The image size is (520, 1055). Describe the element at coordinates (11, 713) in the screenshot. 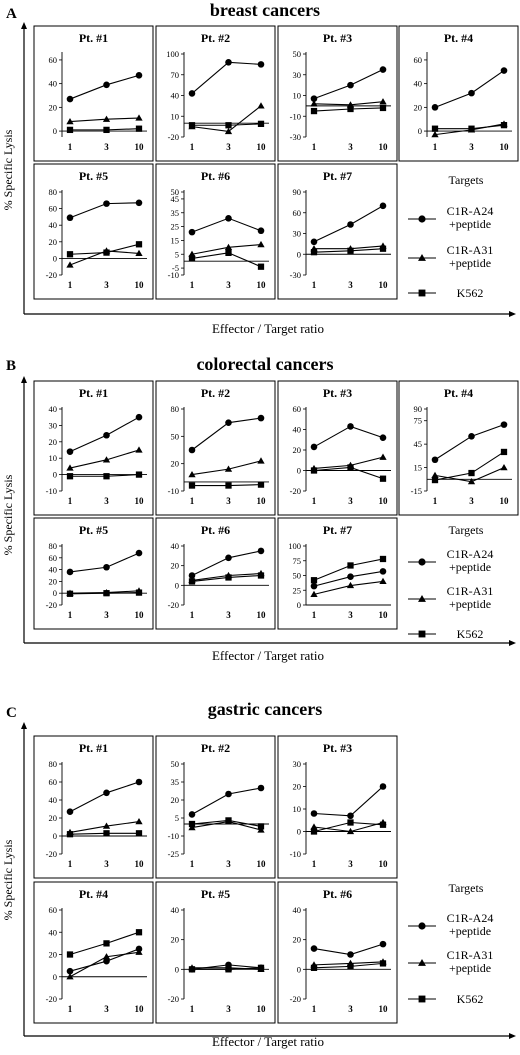

I see `section-letter: C` at that location.